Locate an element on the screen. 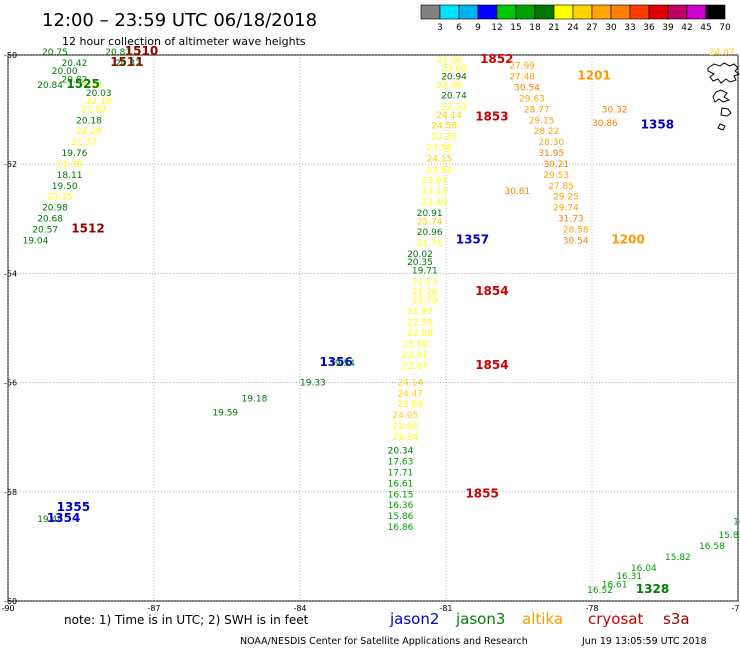 Image resolution: width=740 pixels, height=650 pixels. wave-height-value: 24.05 is located at coordinates (405, 416).